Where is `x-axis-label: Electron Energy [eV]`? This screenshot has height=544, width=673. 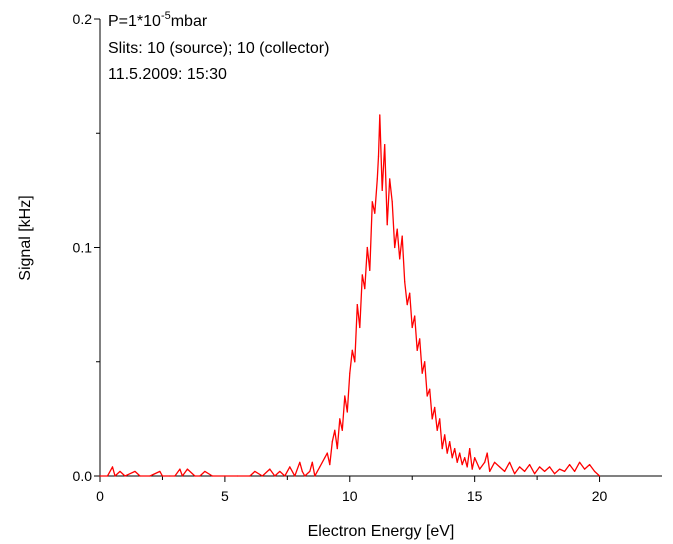
x-axis-label: Electron Energy [eV] is located at coordinates (381, 531).